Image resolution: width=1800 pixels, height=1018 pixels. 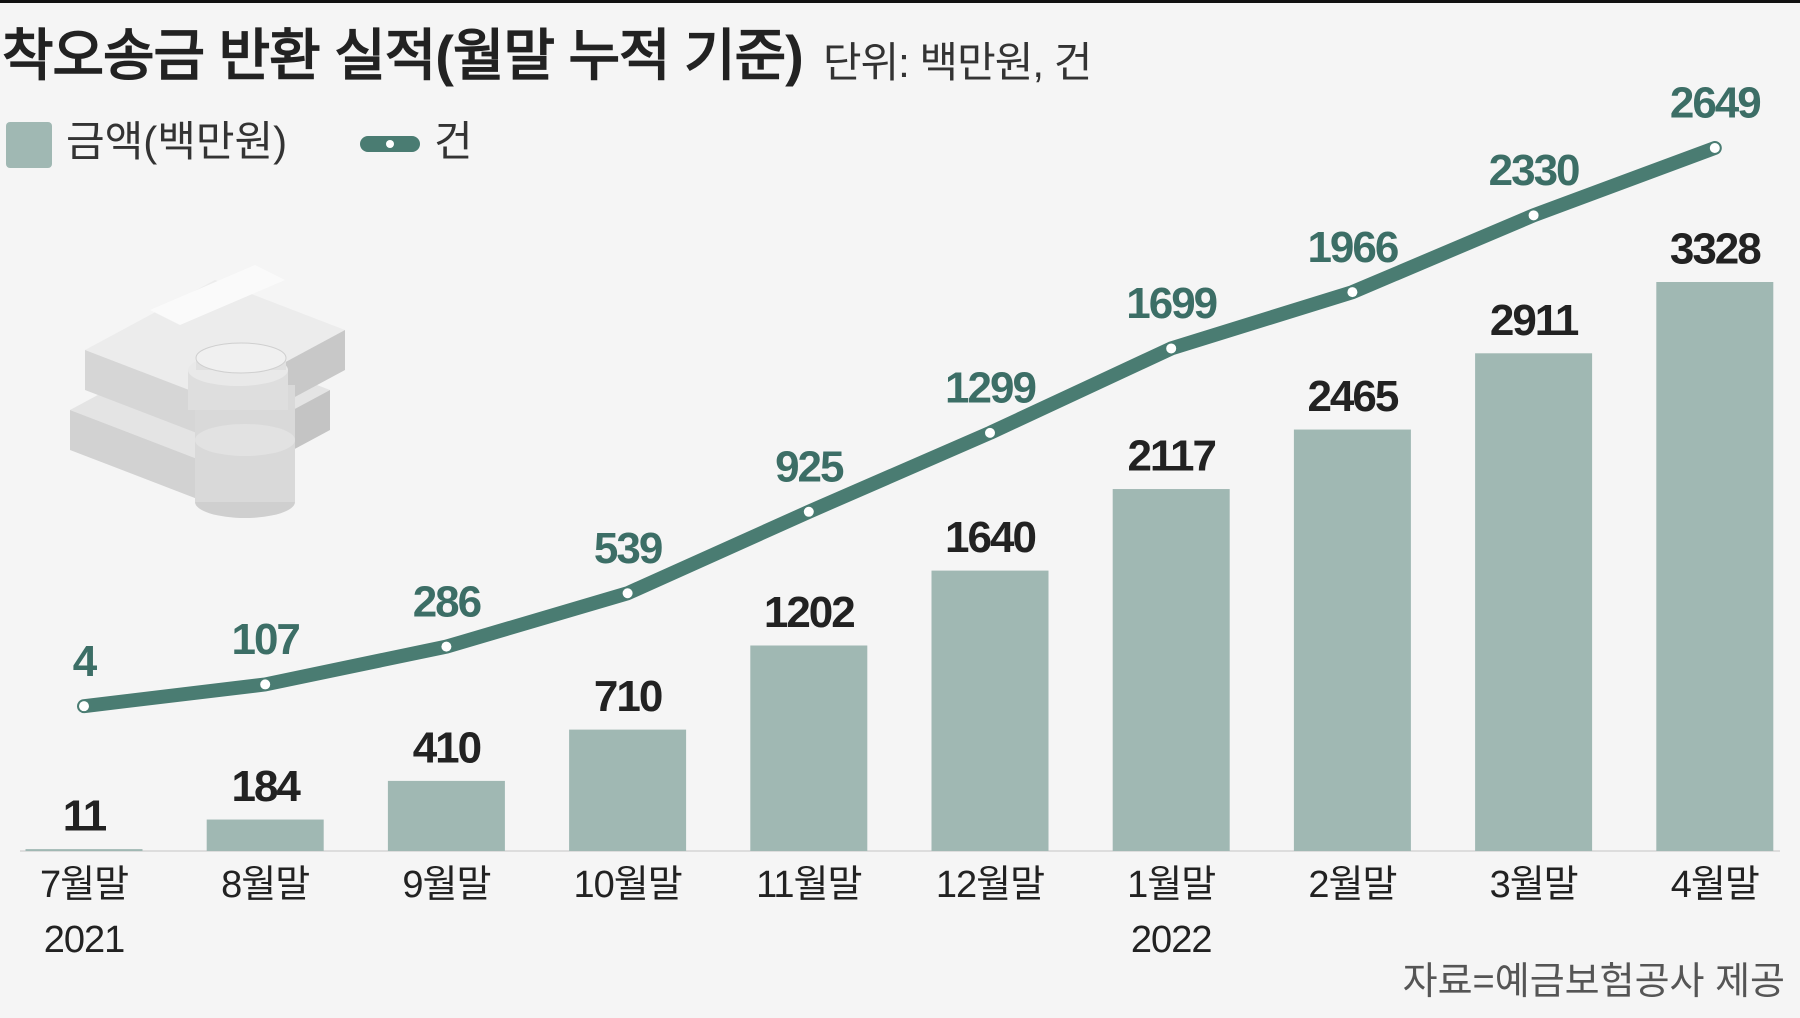 What do you see at coordinates (265, 885) in the screenshot?
I see `x-tick-label: 8월말` at bounding box center [265, 885].